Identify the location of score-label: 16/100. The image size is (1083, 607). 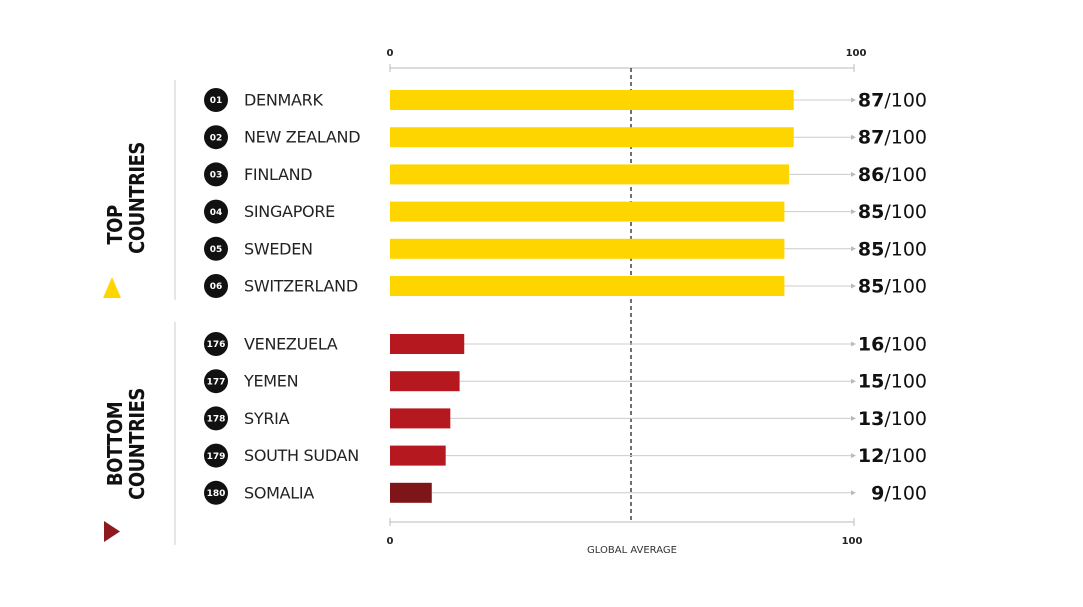
(892, 345).